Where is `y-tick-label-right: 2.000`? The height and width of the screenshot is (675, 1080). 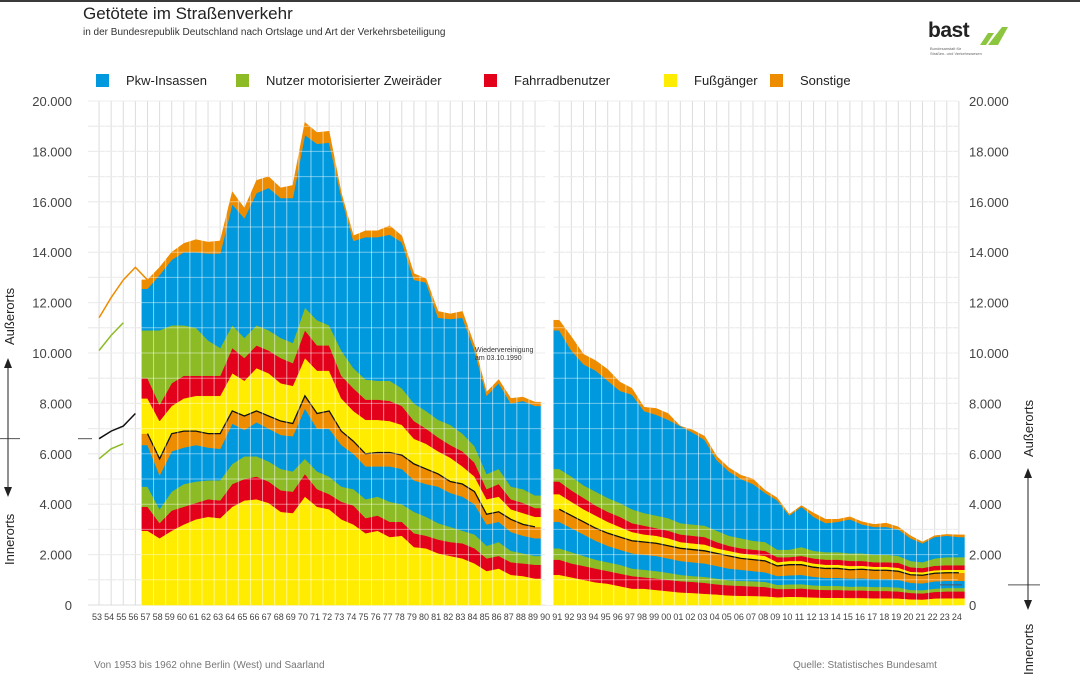 y-tick-label-right: 2.000 is located at coordinates (985, 555).